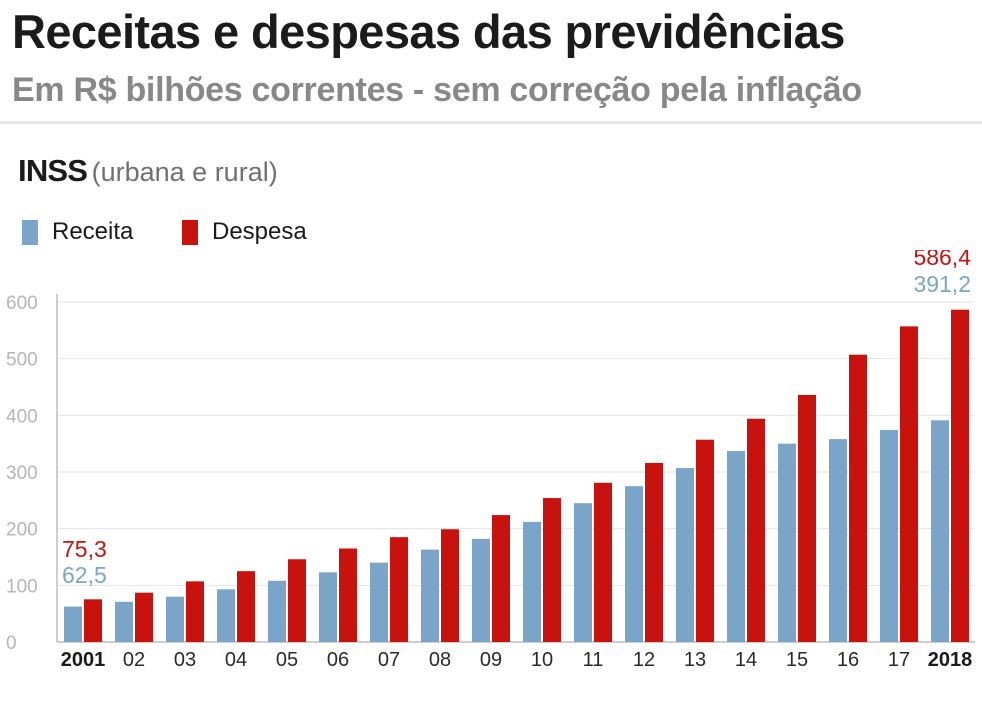 This screenshot has width=982, height=701. What do you see at coordinates (184, 172) in the screenshot?
I see `section-qualifier: (urbana e rural)` at bounding box center [184, 172].